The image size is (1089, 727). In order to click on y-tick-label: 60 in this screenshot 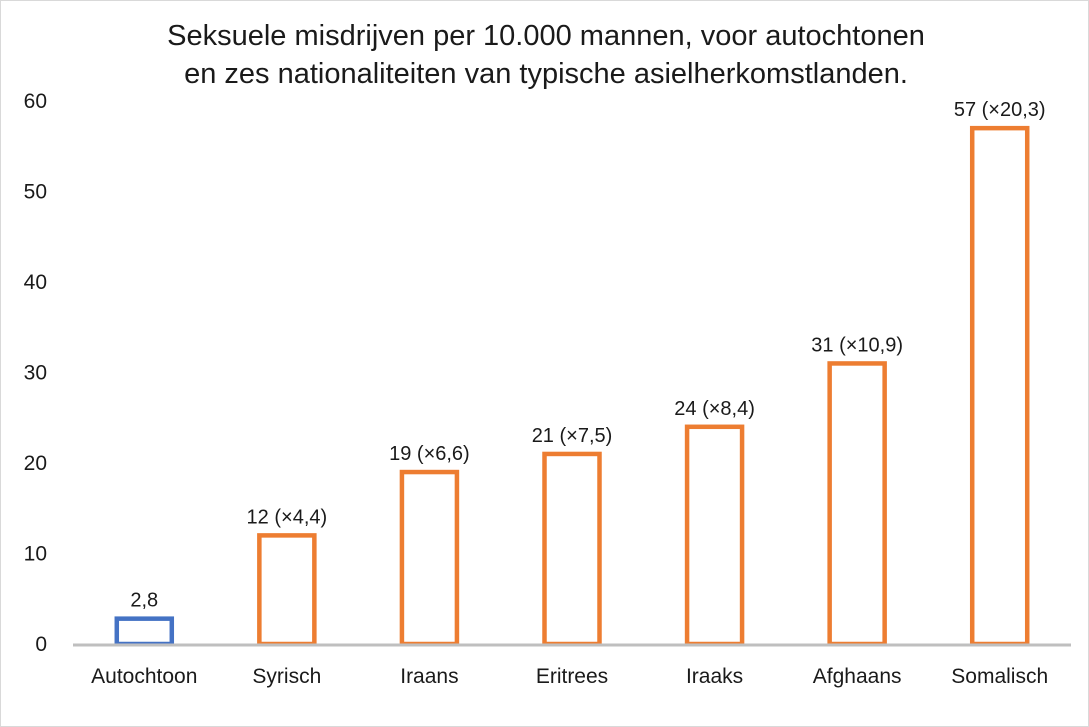, I will do `click(35, 101)`.